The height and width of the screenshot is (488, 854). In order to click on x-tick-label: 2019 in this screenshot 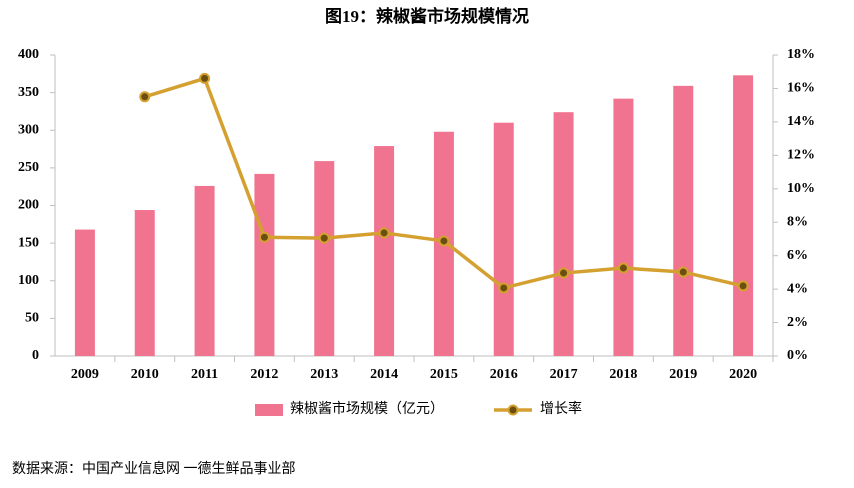, I will do `click(683, 374)`.